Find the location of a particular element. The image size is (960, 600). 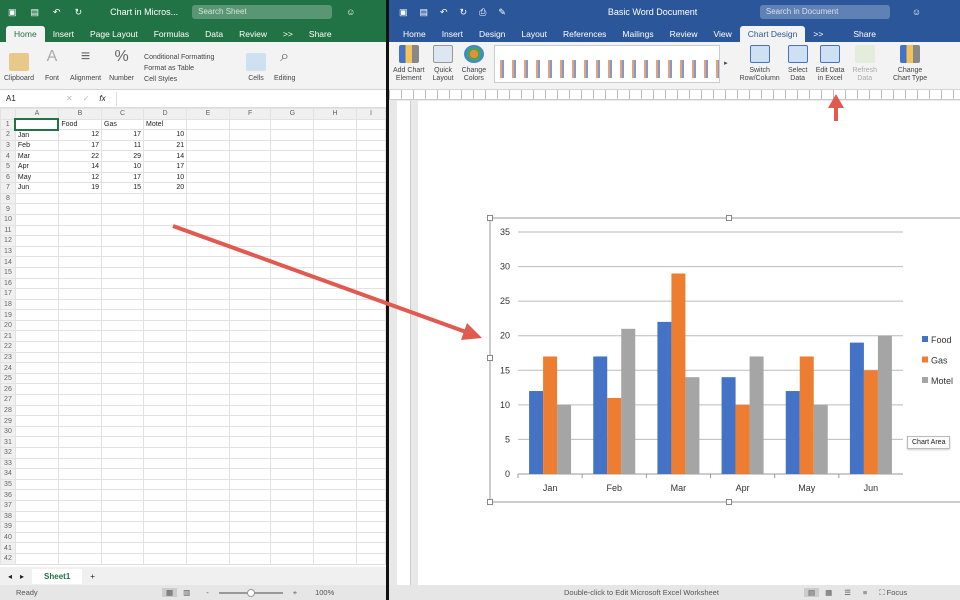

formula-input is located at coordinates (250, 98).